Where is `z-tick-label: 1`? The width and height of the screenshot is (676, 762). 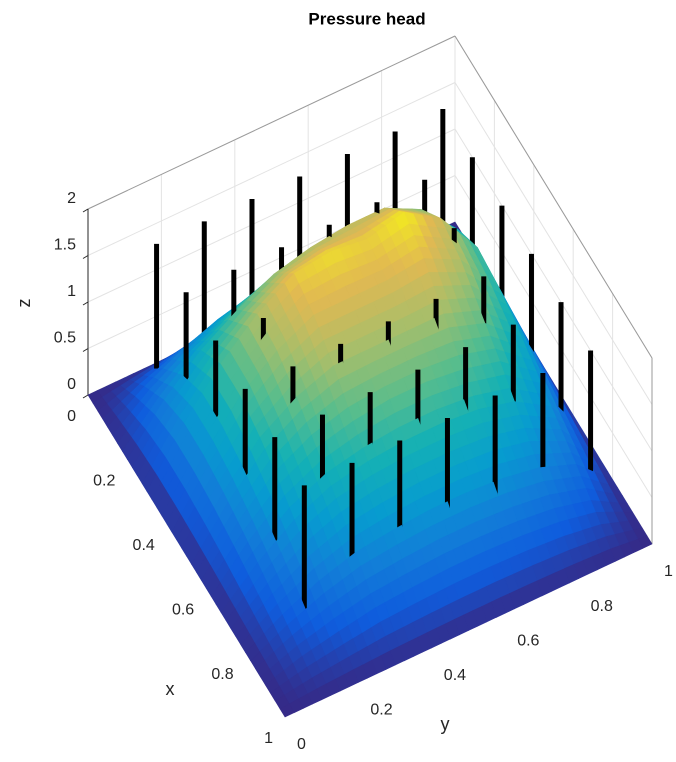
z-tick-label: 1 is located at coordinates (71, 291).